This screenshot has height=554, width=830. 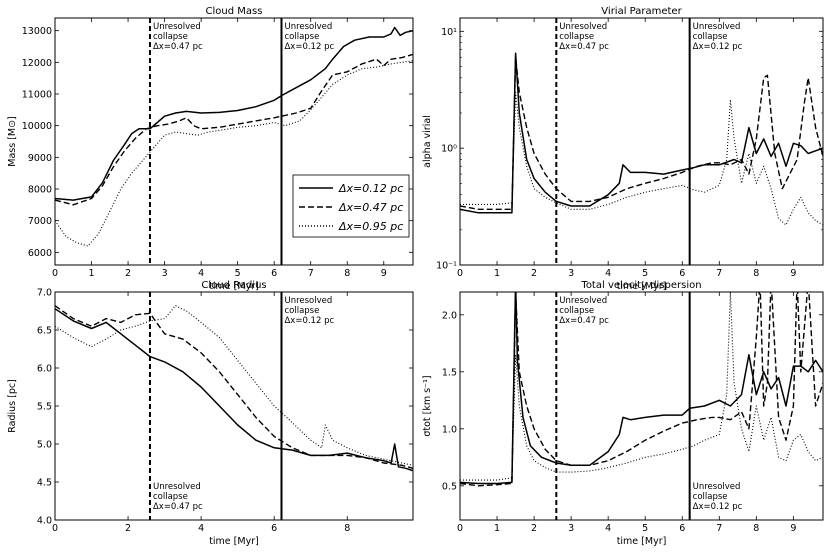 I want to click on y-axis-label: alpha virial, so click(x=427, y=141).